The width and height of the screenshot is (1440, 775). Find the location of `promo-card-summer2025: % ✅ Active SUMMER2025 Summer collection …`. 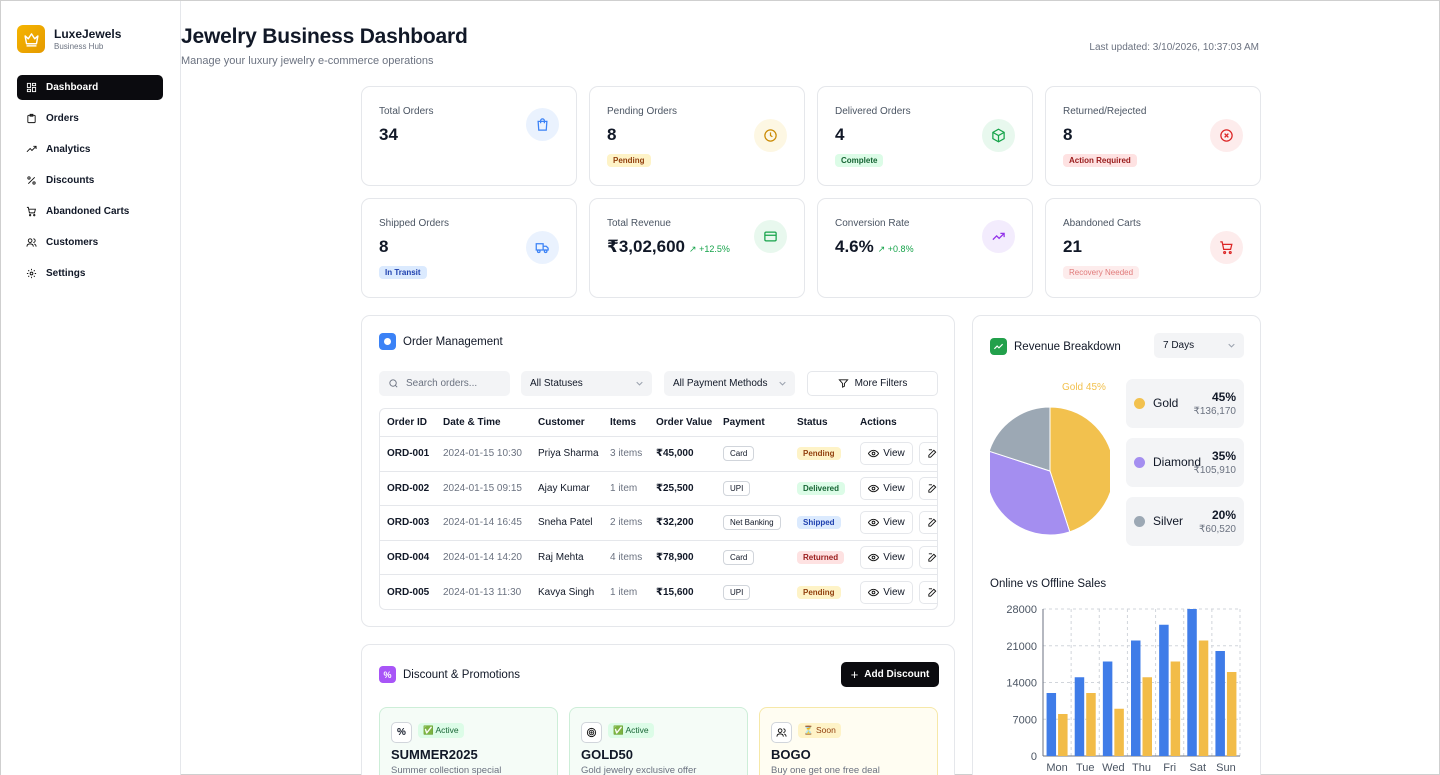

promo-card-summer2025: % ✅ Active SUMMER2025 Summer collection … is located at coordinates (468, 741).